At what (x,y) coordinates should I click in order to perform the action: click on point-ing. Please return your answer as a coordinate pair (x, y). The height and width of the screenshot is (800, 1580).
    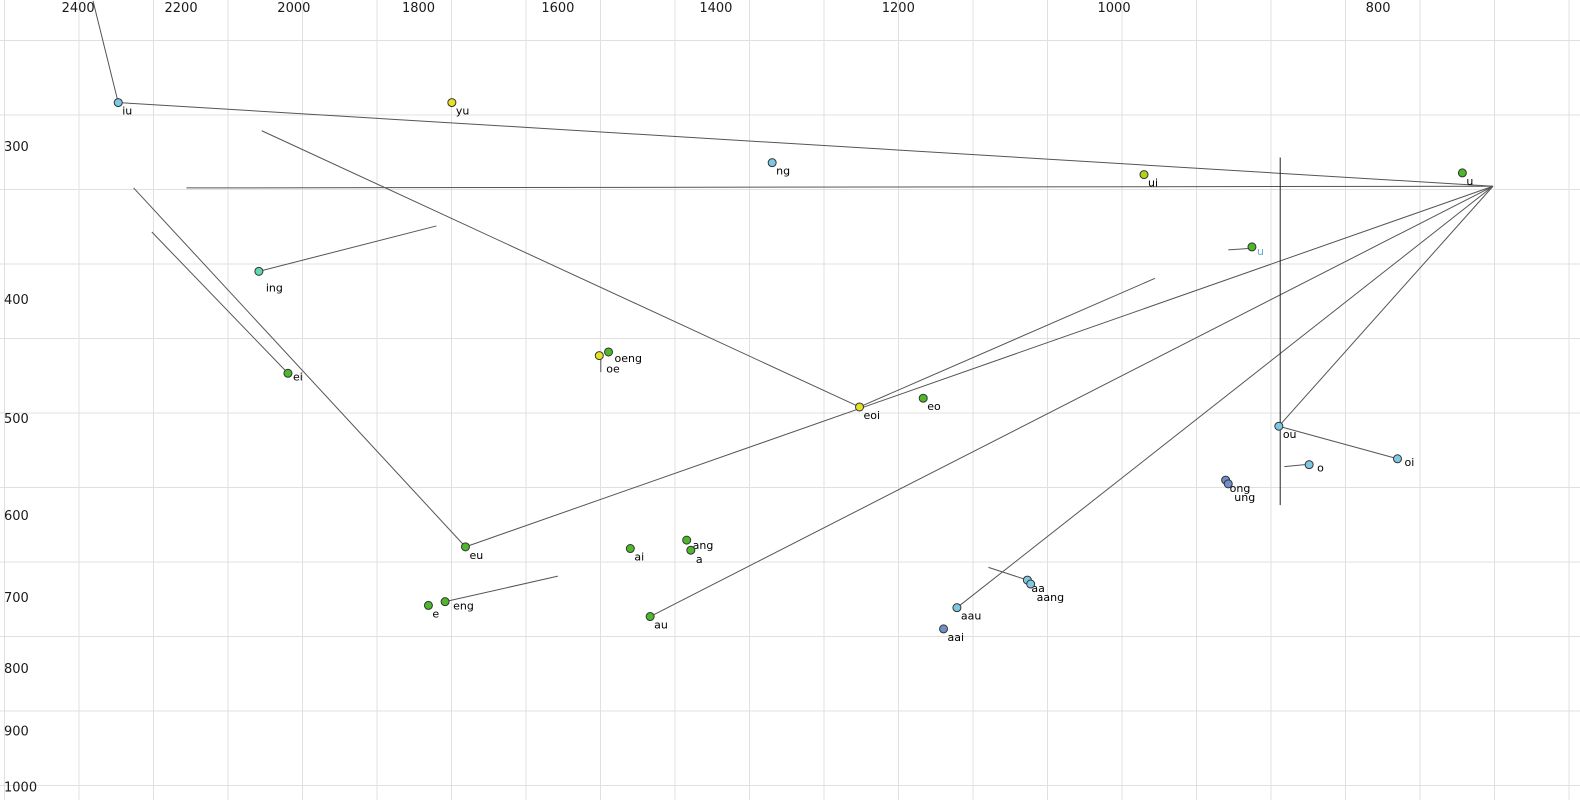
    Looking at the image, I should click on (259, 271).